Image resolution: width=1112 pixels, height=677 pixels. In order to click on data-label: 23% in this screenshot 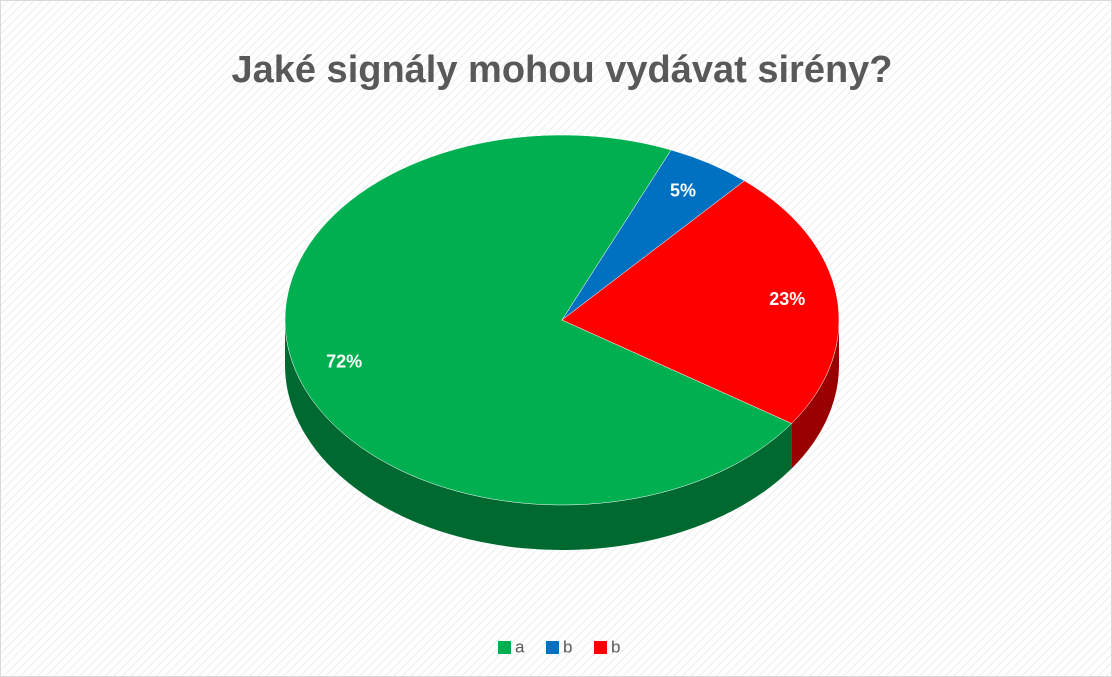, I will do `click(787, 299)`.